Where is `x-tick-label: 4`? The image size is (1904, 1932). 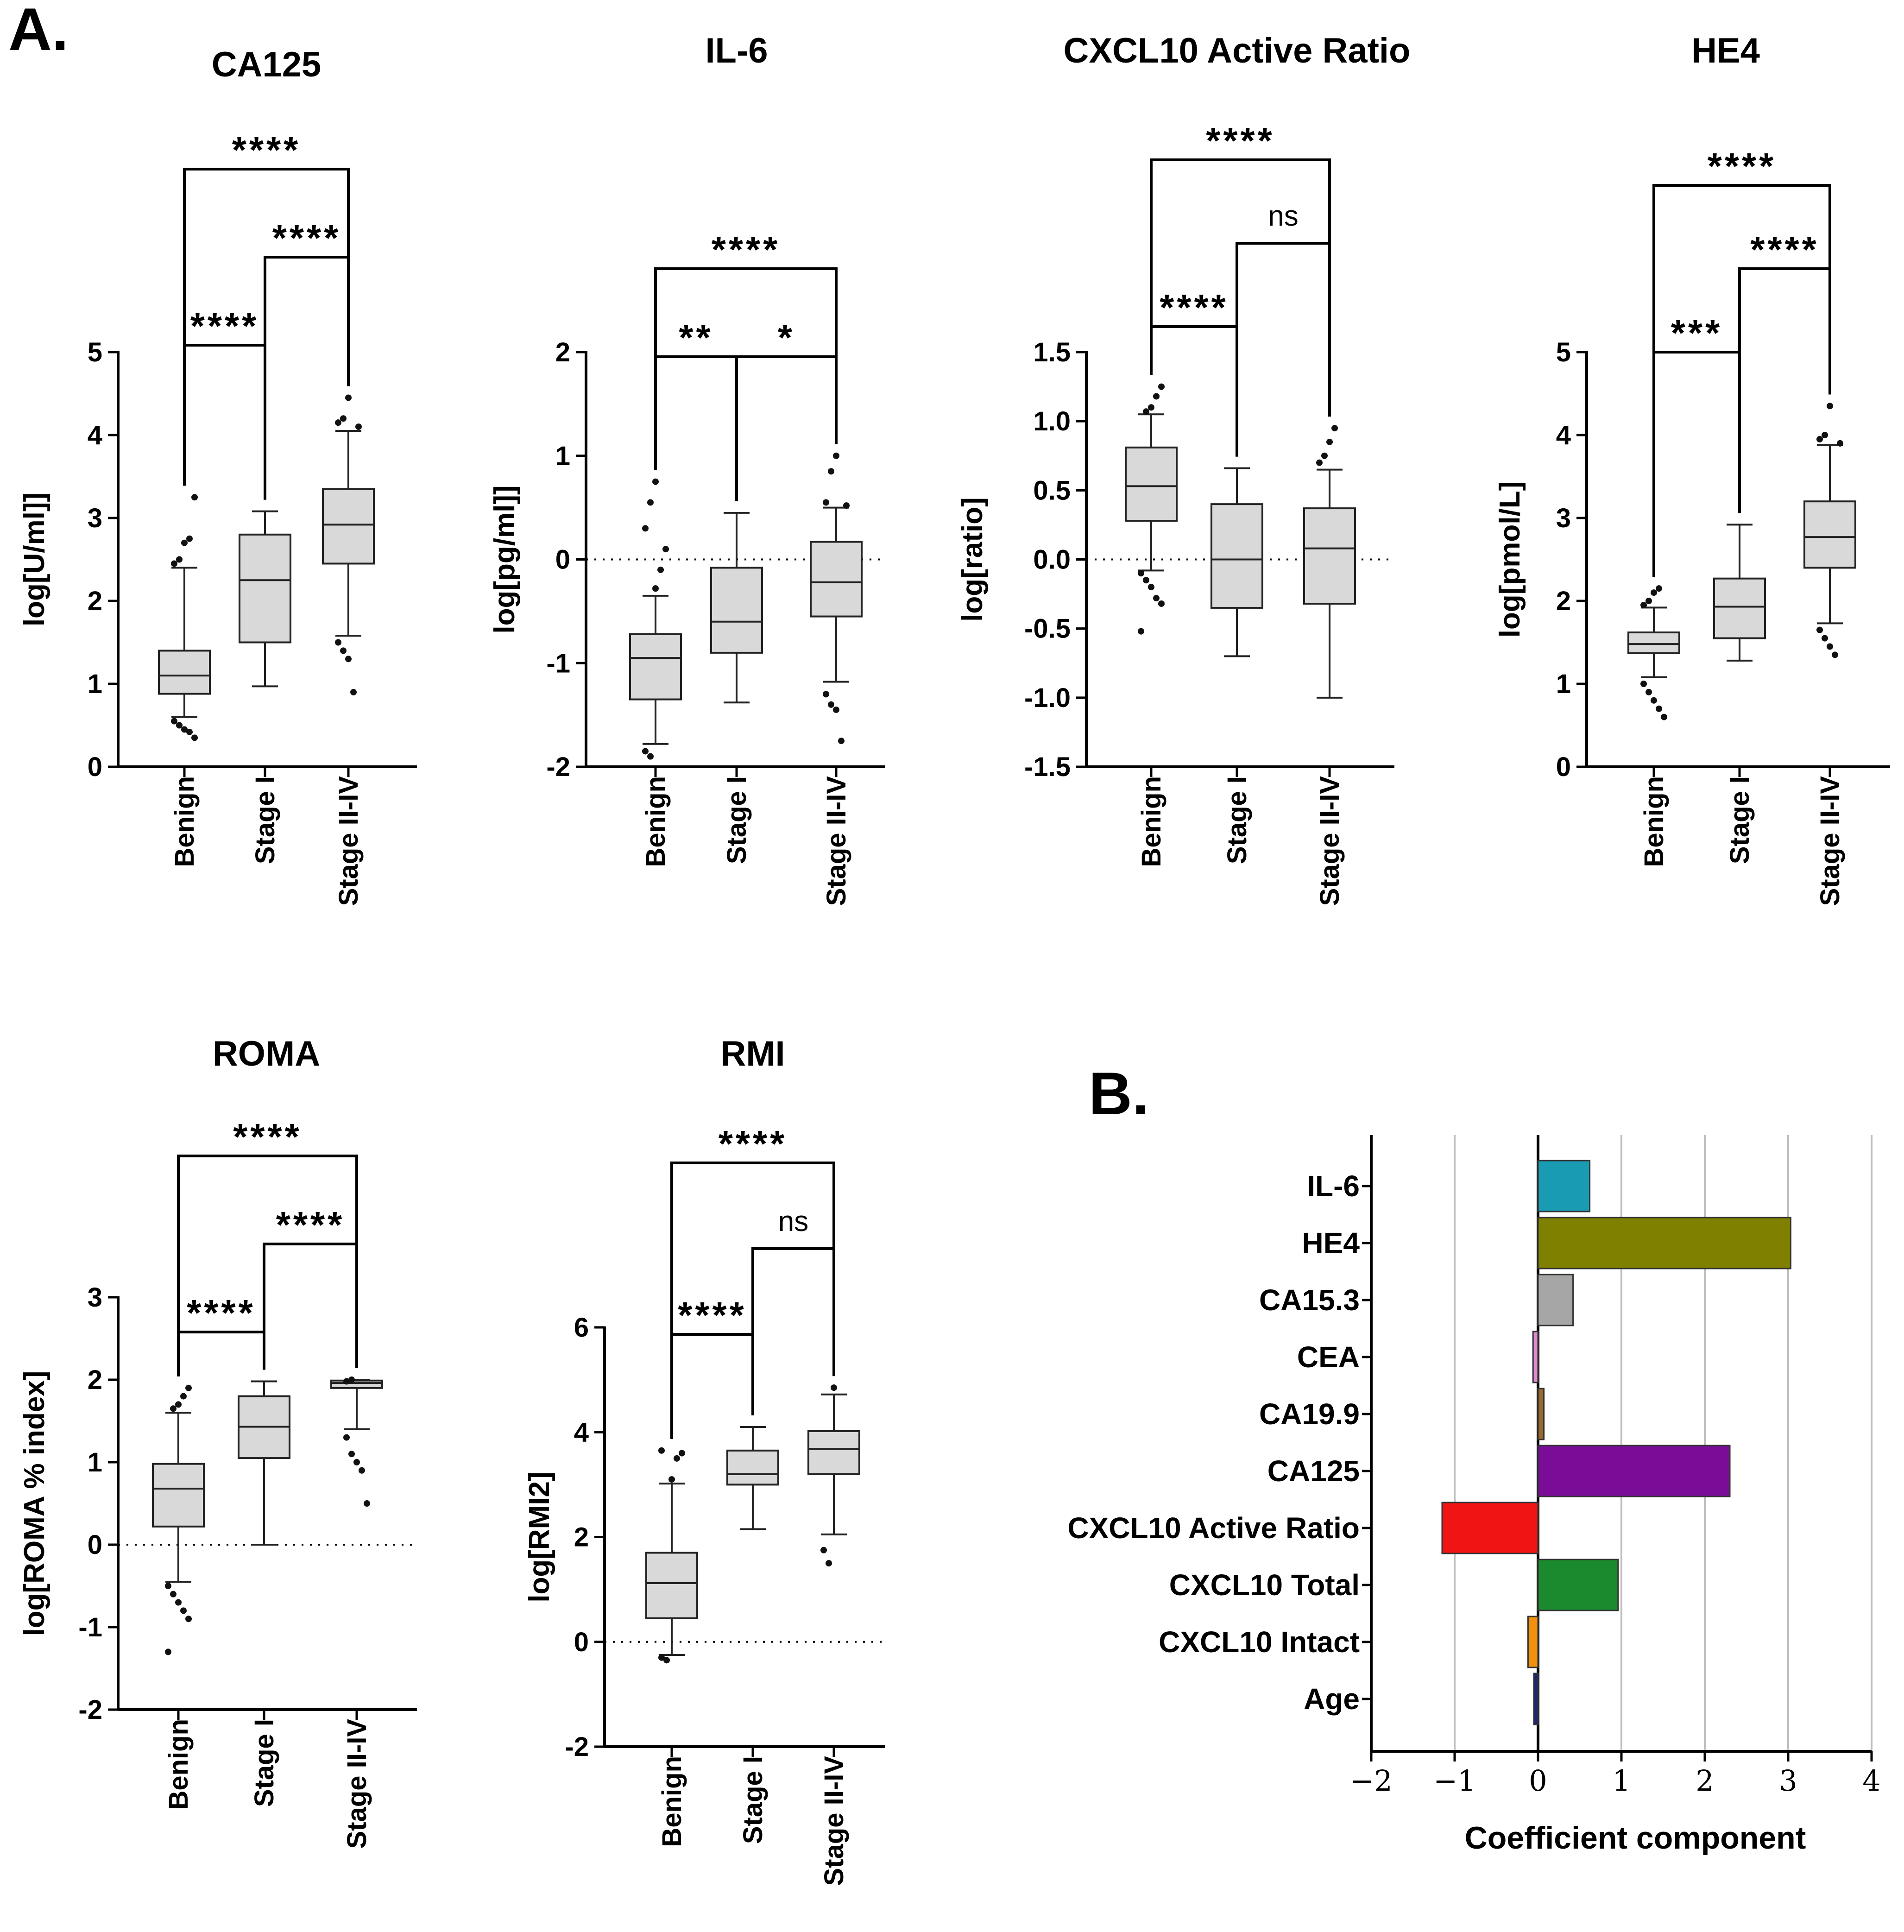
x-tick-label: 4 is located at coordinates (1871, 1781).